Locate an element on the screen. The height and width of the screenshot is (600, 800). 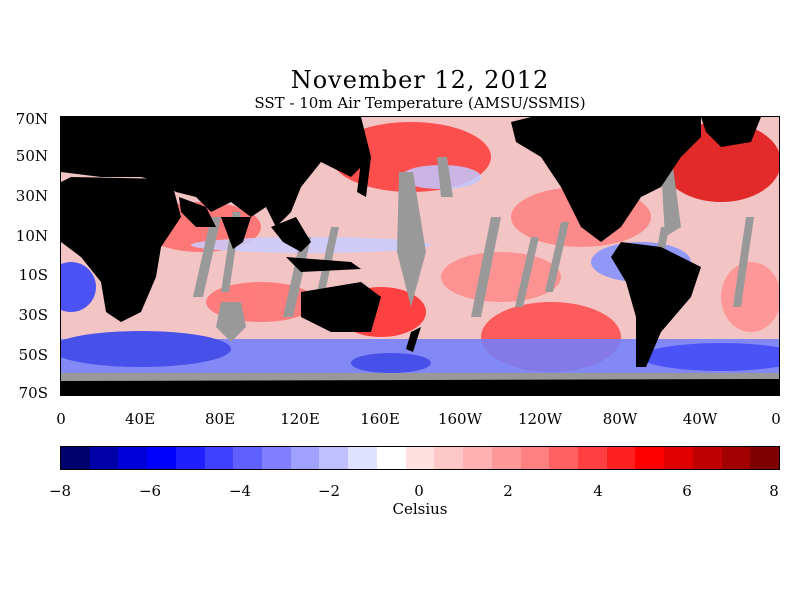
lat-label-70s: 70S is located at coordinates (33, 393).